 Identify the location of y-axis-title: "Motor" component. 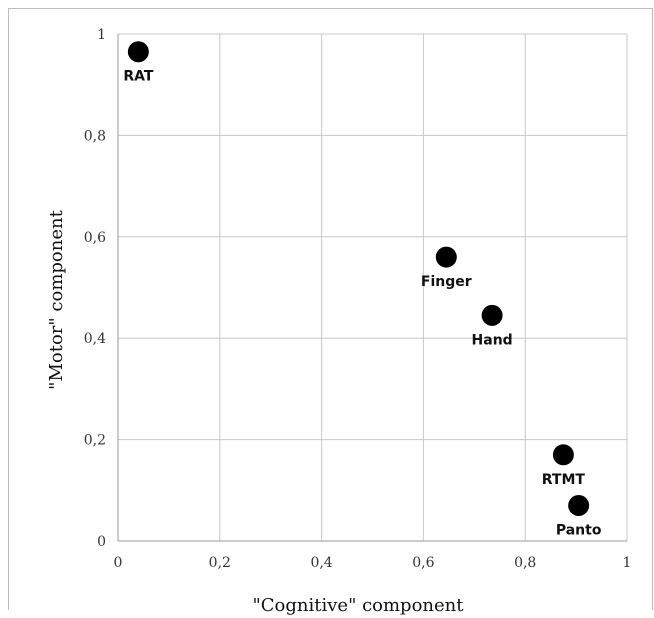
(56, 299).